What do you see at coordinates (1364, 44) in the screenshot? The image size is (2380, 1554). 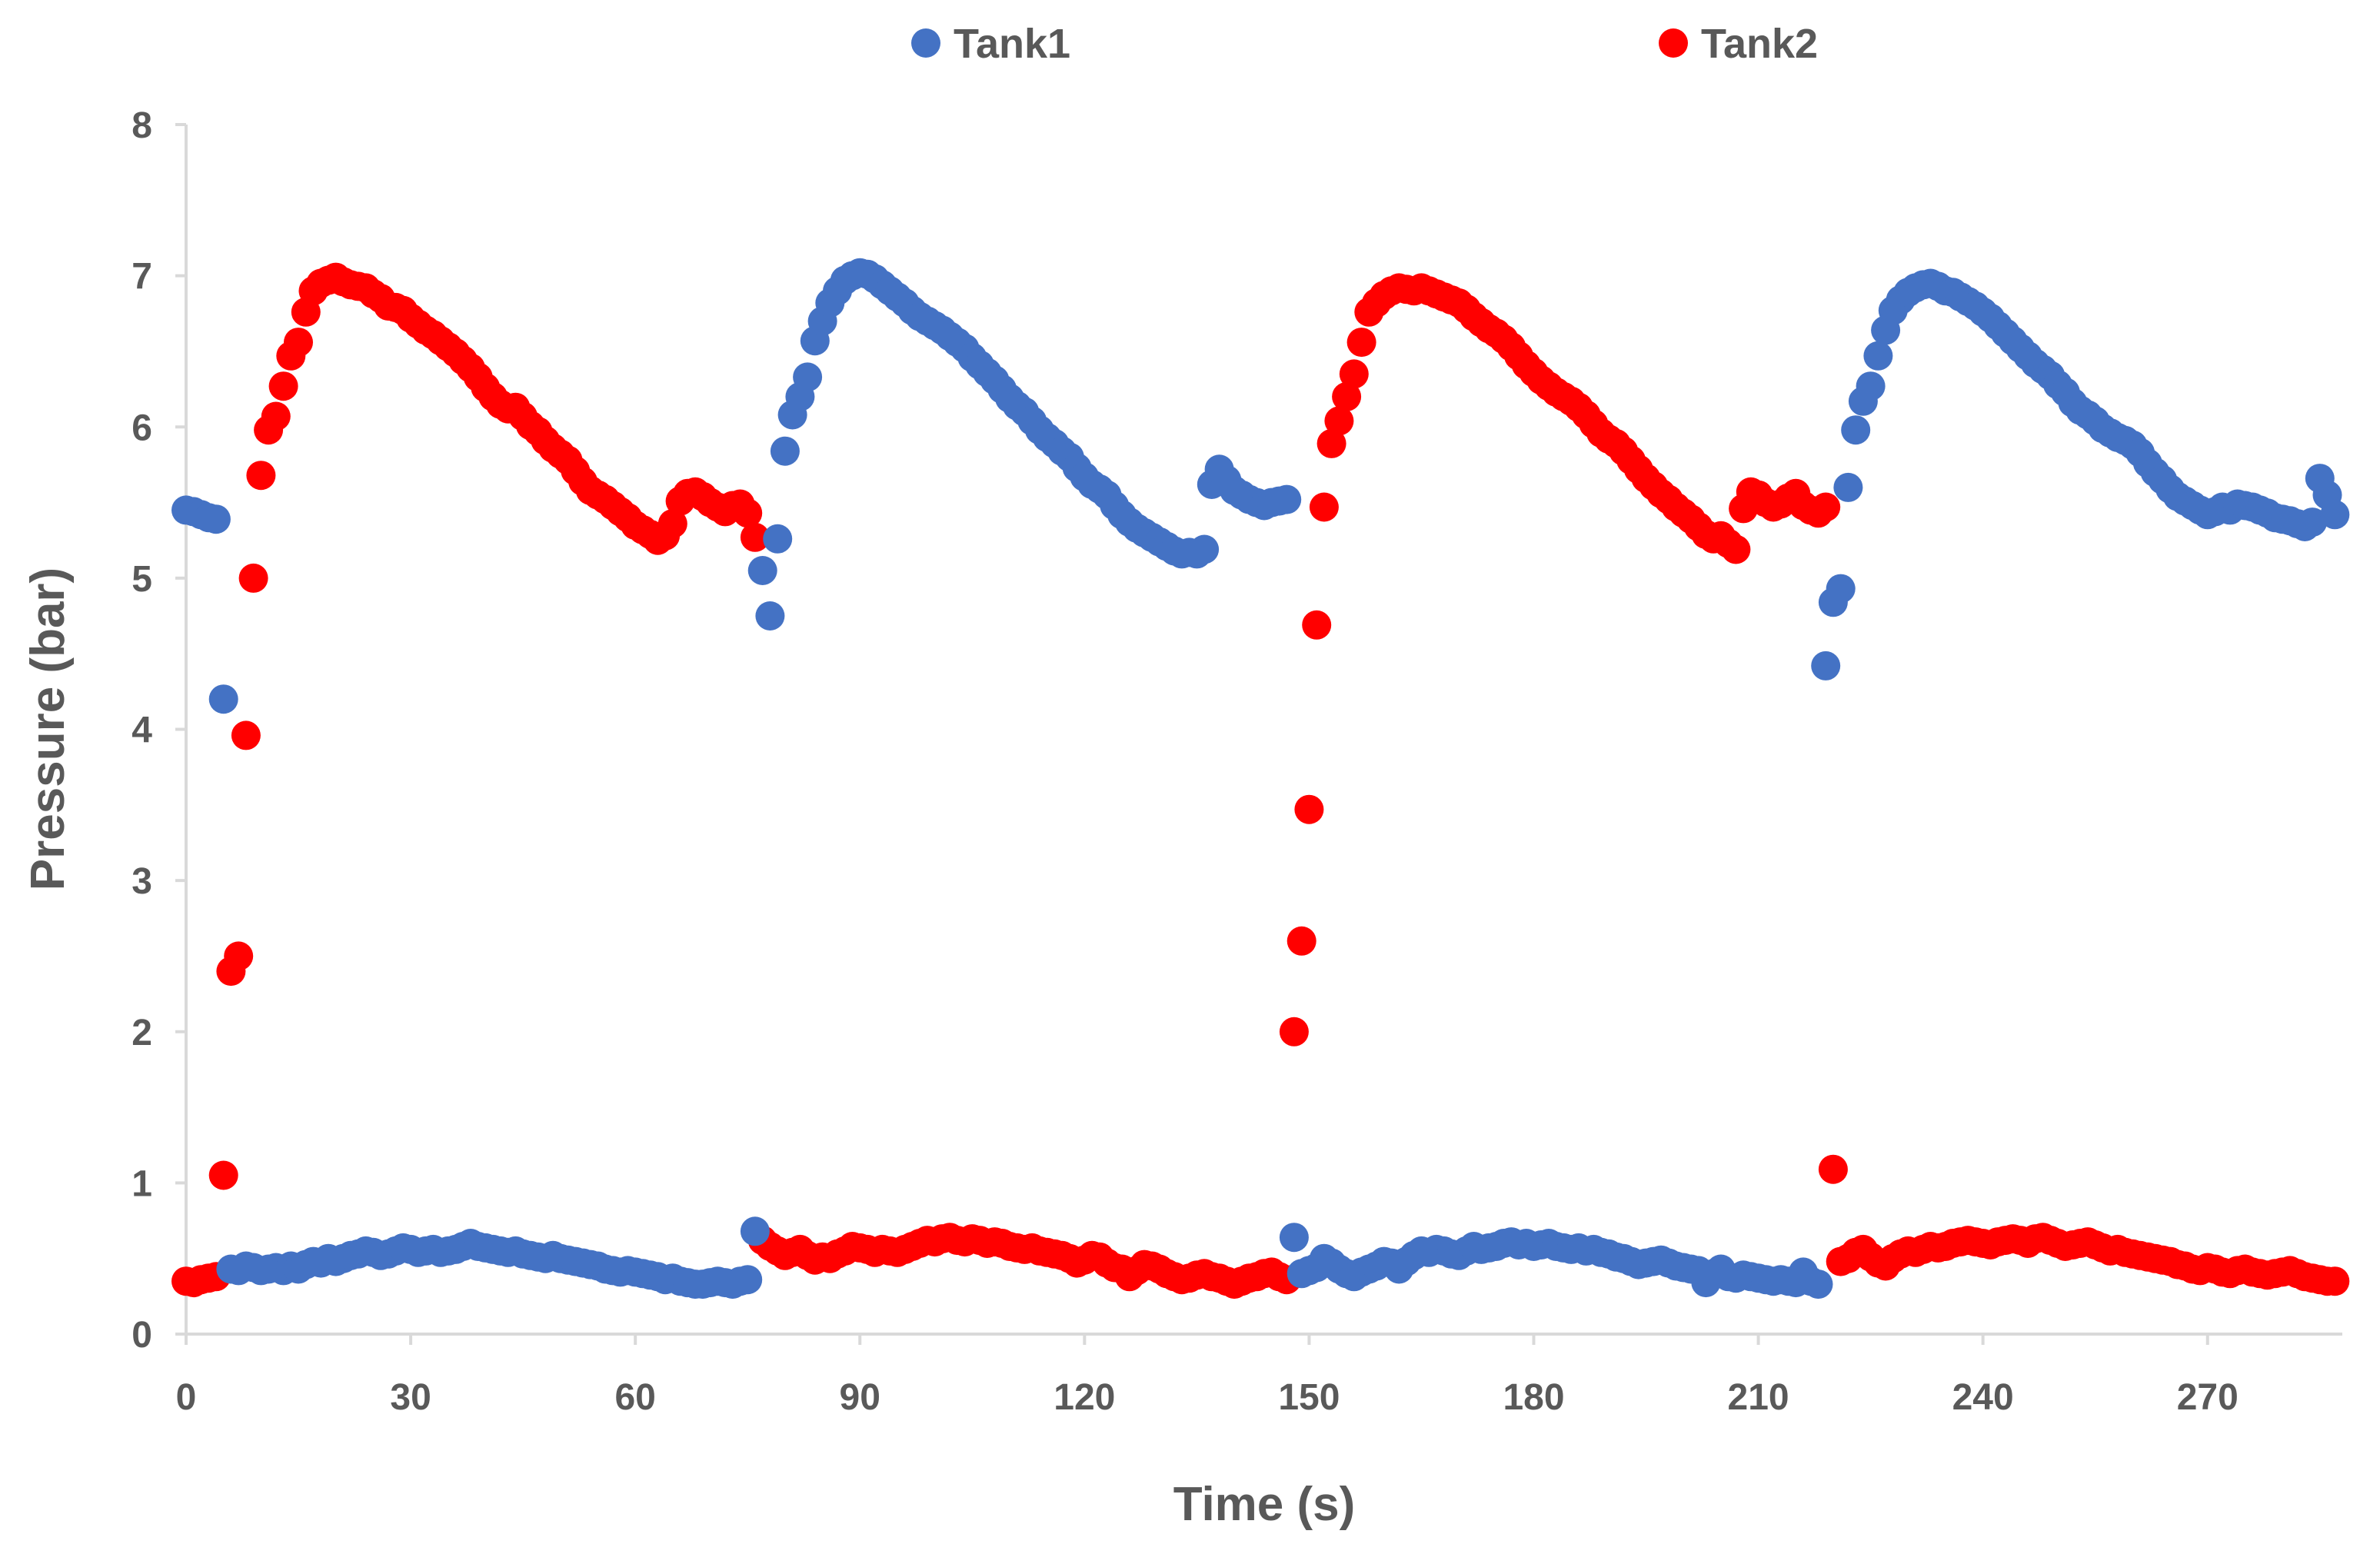 I see `legend: Tank1 Tank2` at bounding box center [1364, 44].